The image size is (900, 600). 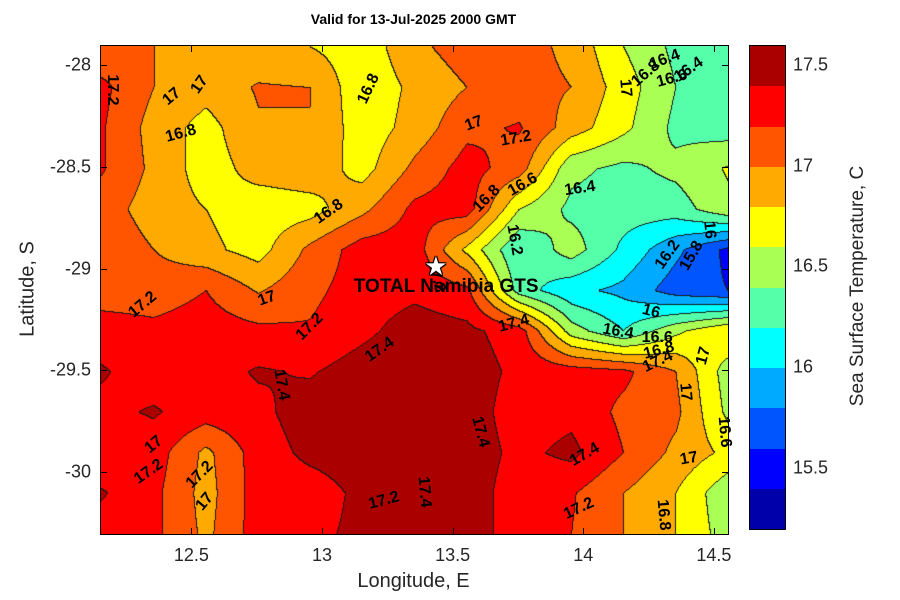 What do you see at coordinates (70, 166) in the screenshot?
I see `y-tick-label: -28.5` at bounding box center [70, 166].